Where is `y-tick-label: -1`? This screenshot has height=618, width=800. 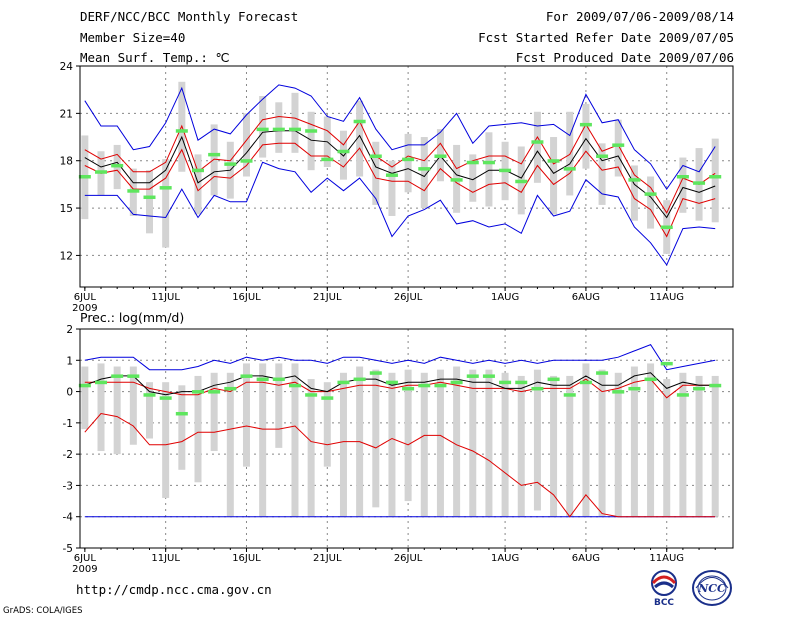
y-tick-label: -1 is located at coordinates (68, 424).